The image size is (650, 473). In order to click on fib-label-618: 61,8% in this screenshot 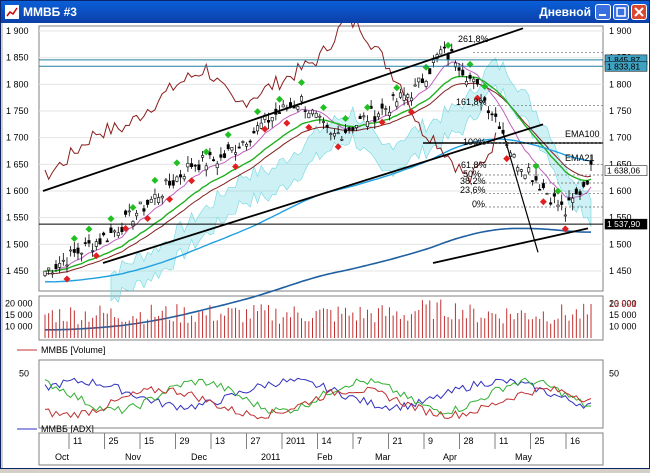, I will do `click(474, 165)`.